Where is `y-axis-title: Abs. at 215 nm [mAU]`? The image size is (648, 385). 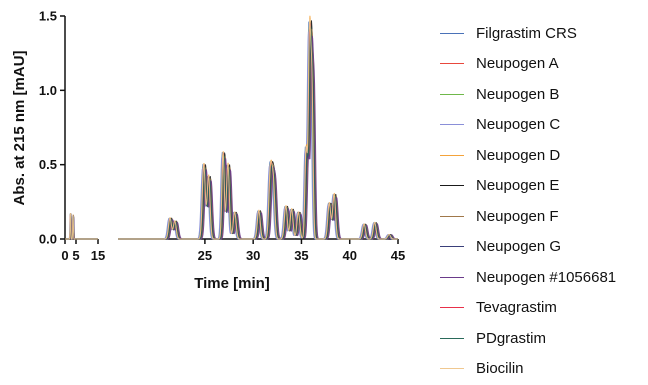
y-axis-title: Abs. at 215 nm [mAU] is located at coordinates (19, 127).